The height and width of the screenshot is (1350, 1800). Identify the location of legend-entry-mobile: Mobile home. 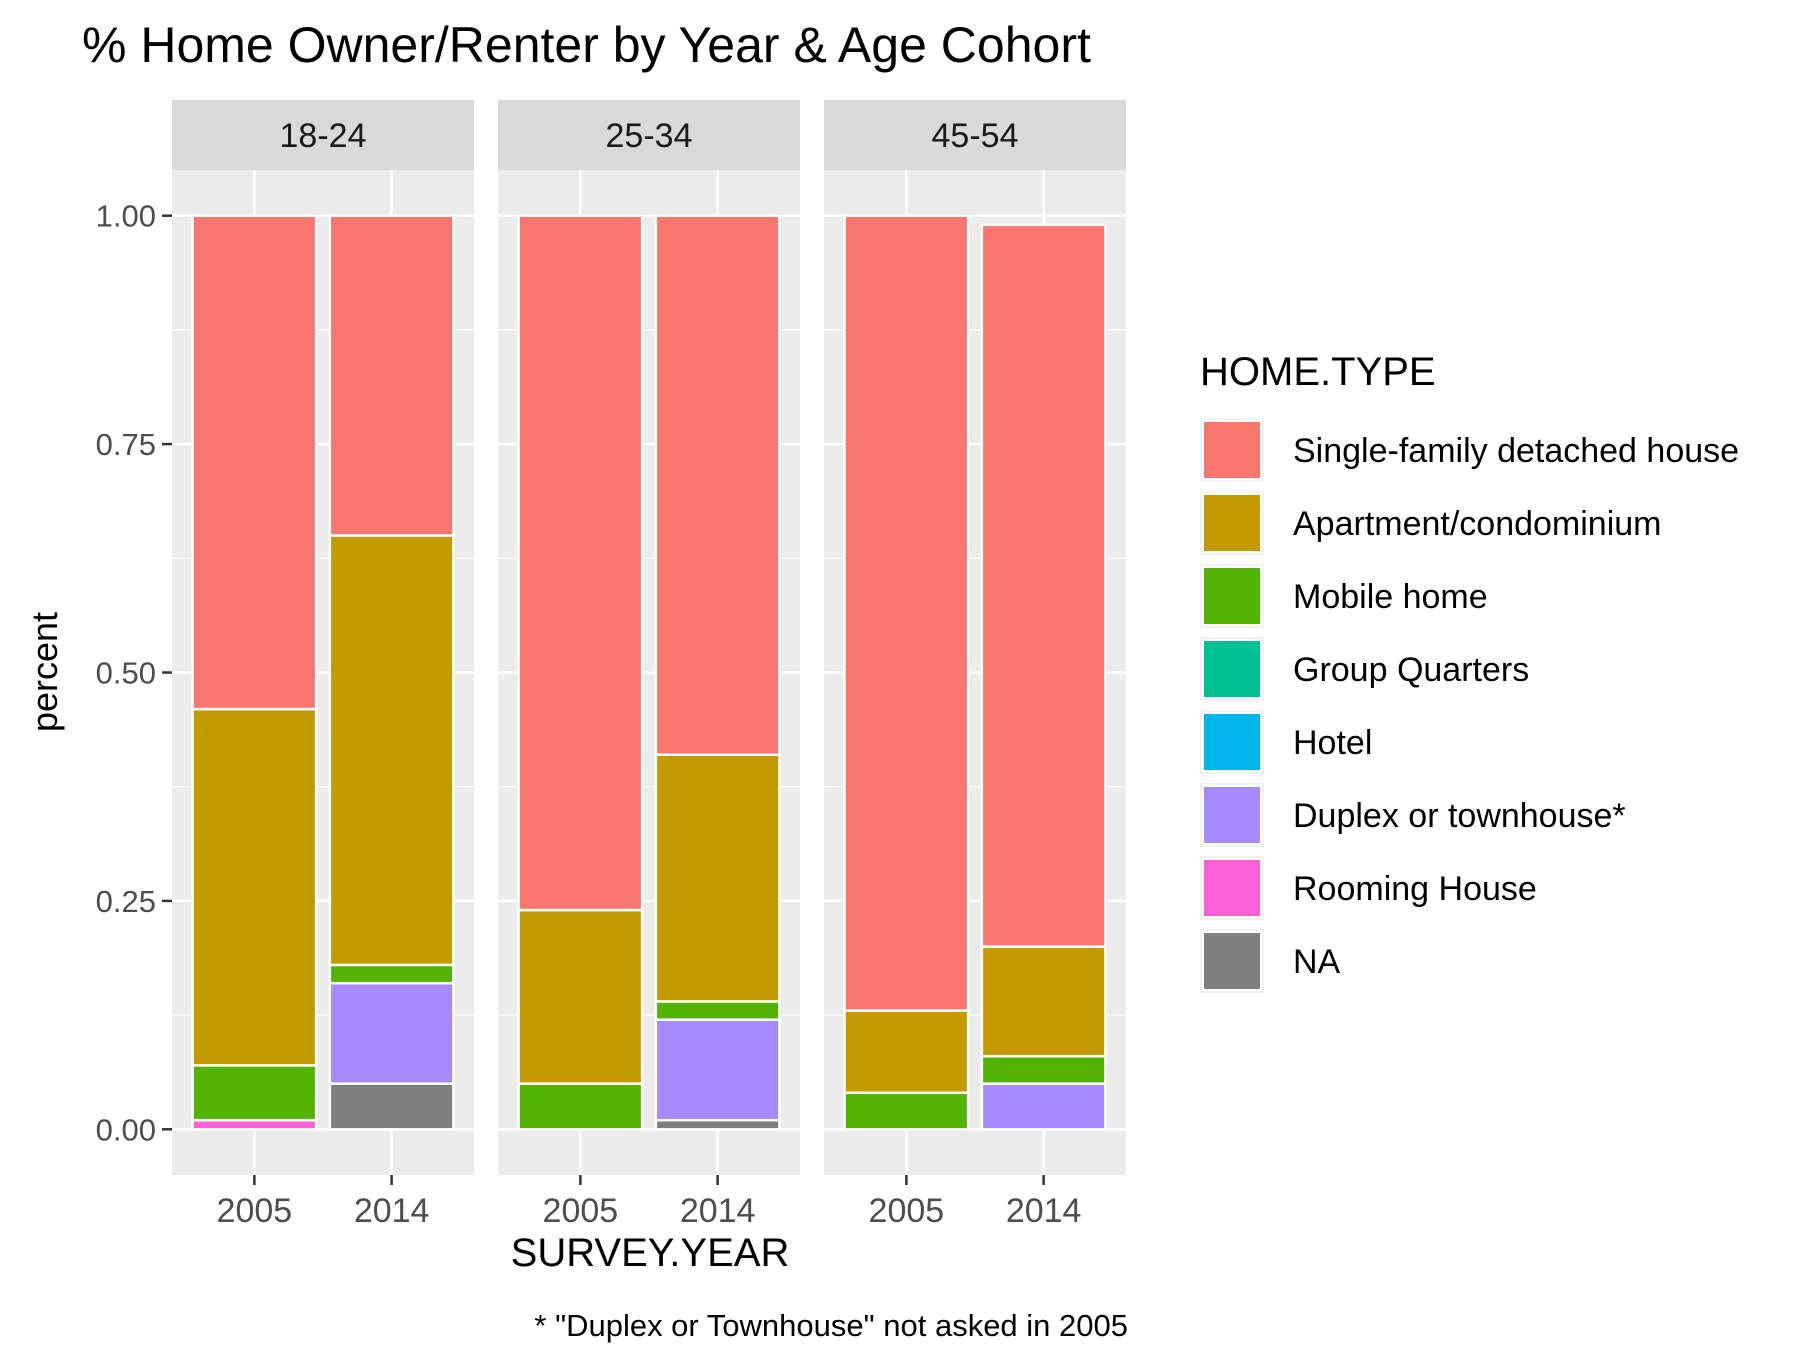
(1344, 596).